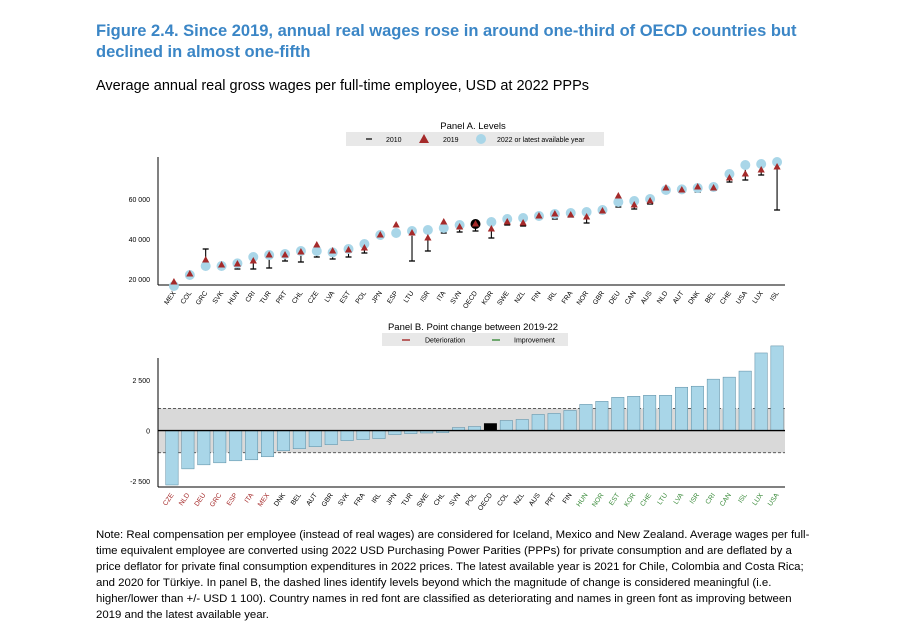 The image size is (900, 623). What do you see at coordinates (148, 432) in the screenshot?
I see `panel-b-ytick-label: 0` at bounding box center [148, 432].